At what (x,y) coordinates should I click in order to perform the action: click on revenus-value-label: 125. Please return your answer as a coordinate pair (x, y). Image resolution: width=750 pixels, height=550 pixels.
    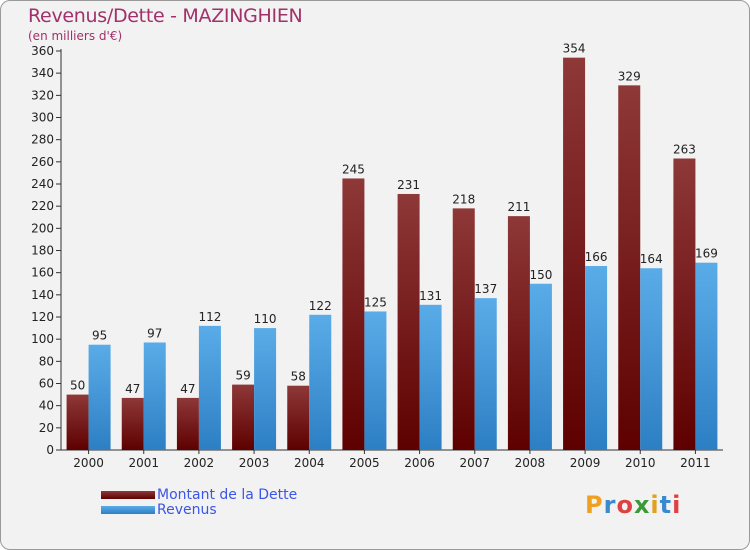
    Looking at the image, I should click on (375, 302).